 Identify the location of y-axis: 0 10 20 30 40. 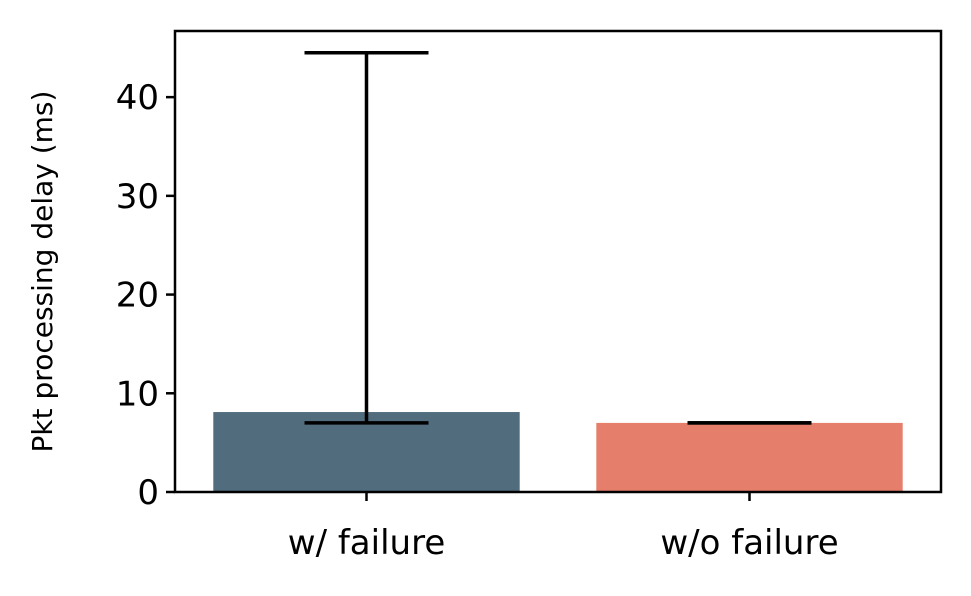
(145, 295).